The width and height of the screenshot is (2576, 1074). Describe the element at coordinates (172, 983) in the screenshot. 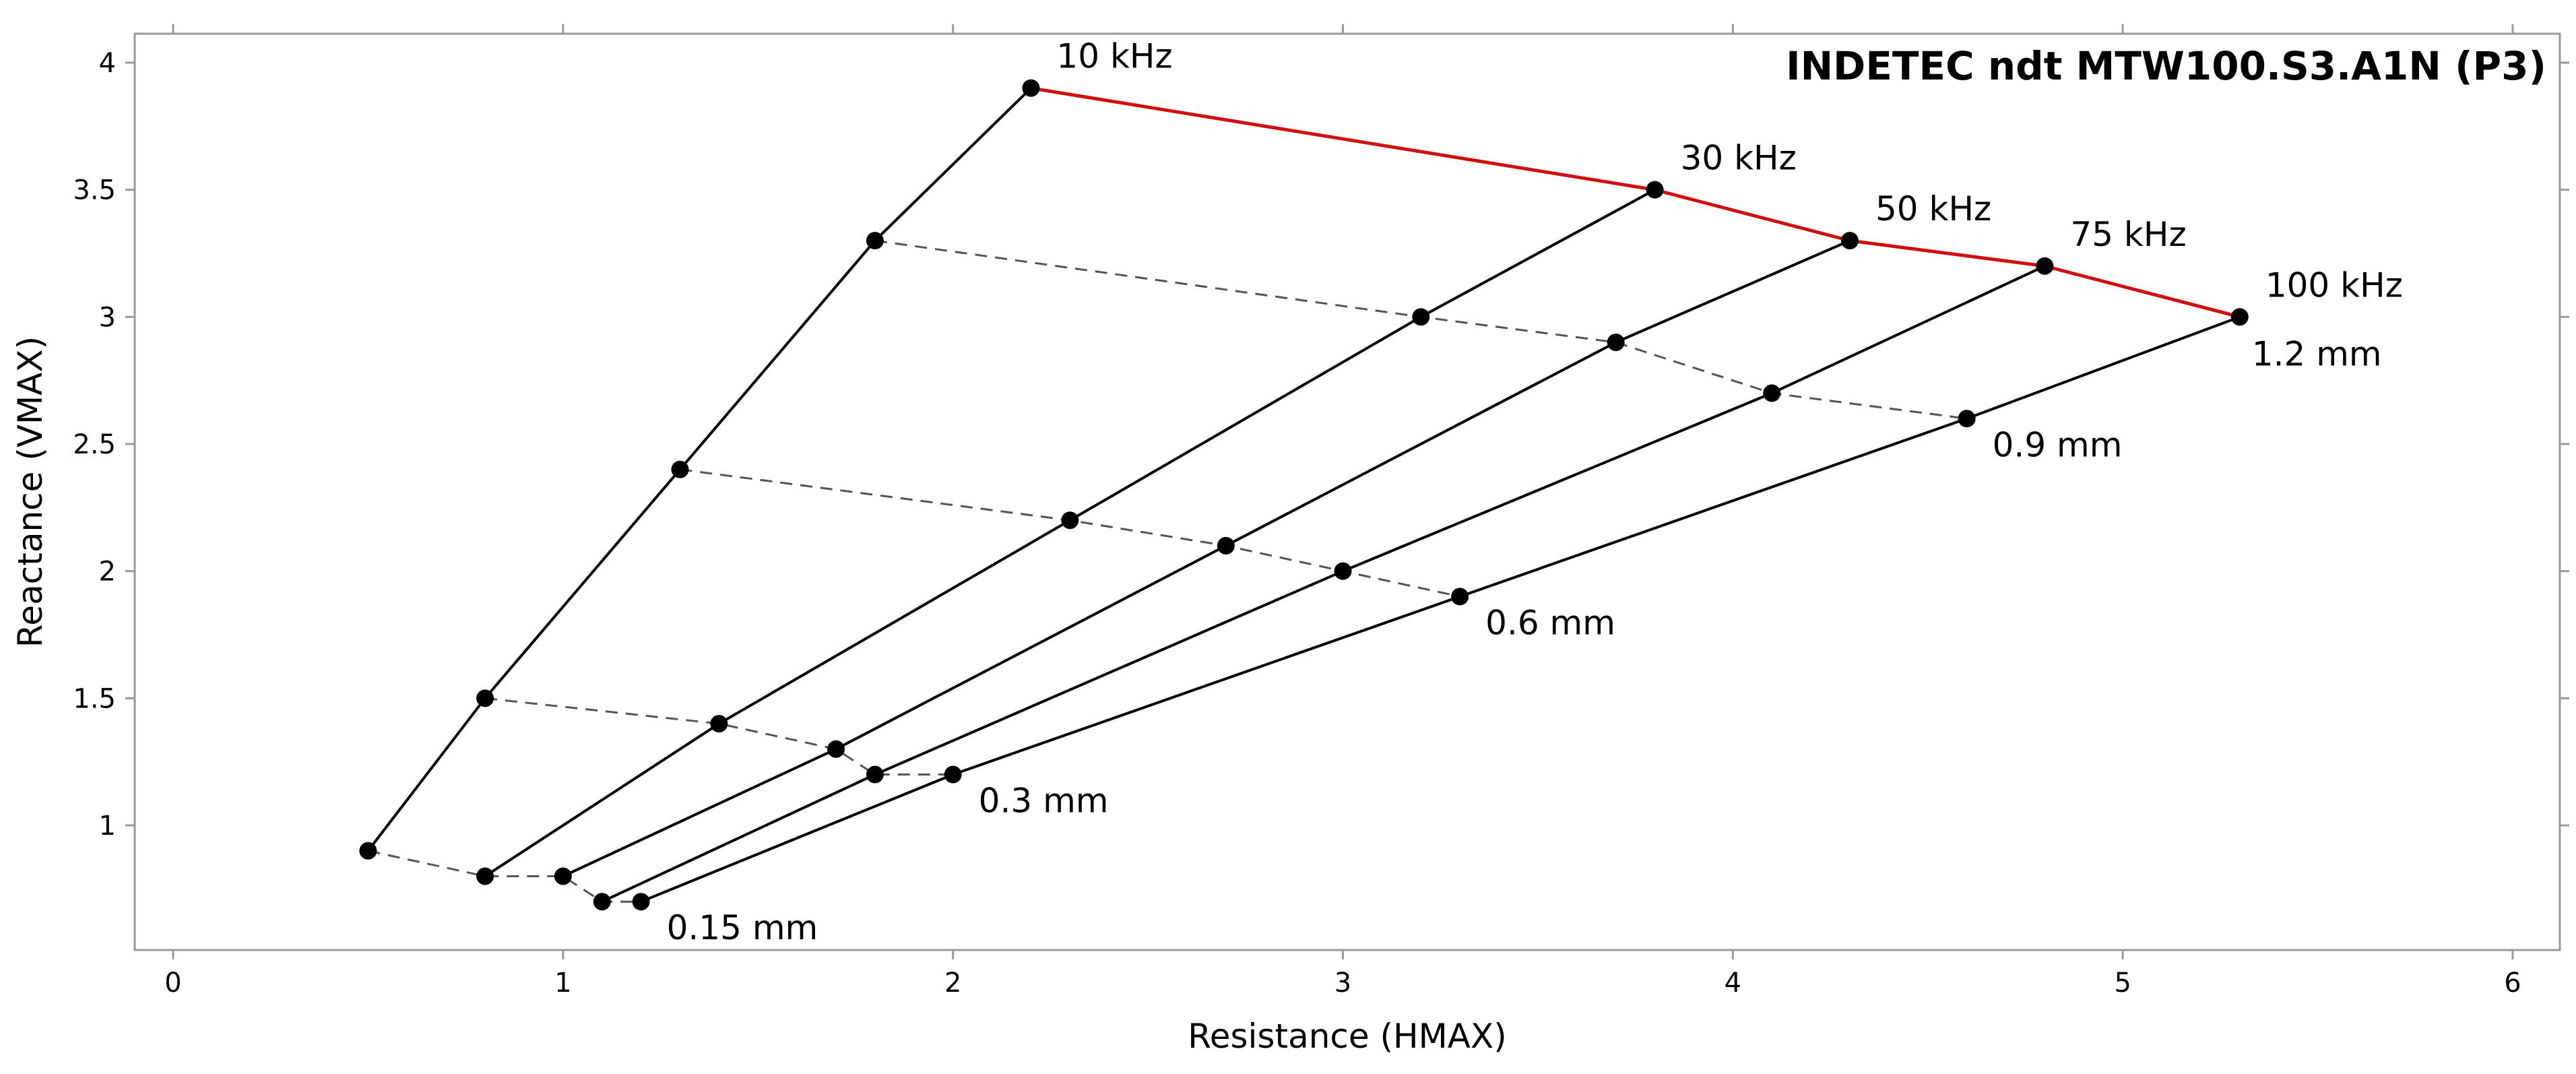

I see `x-tick-label: 0` at that location.